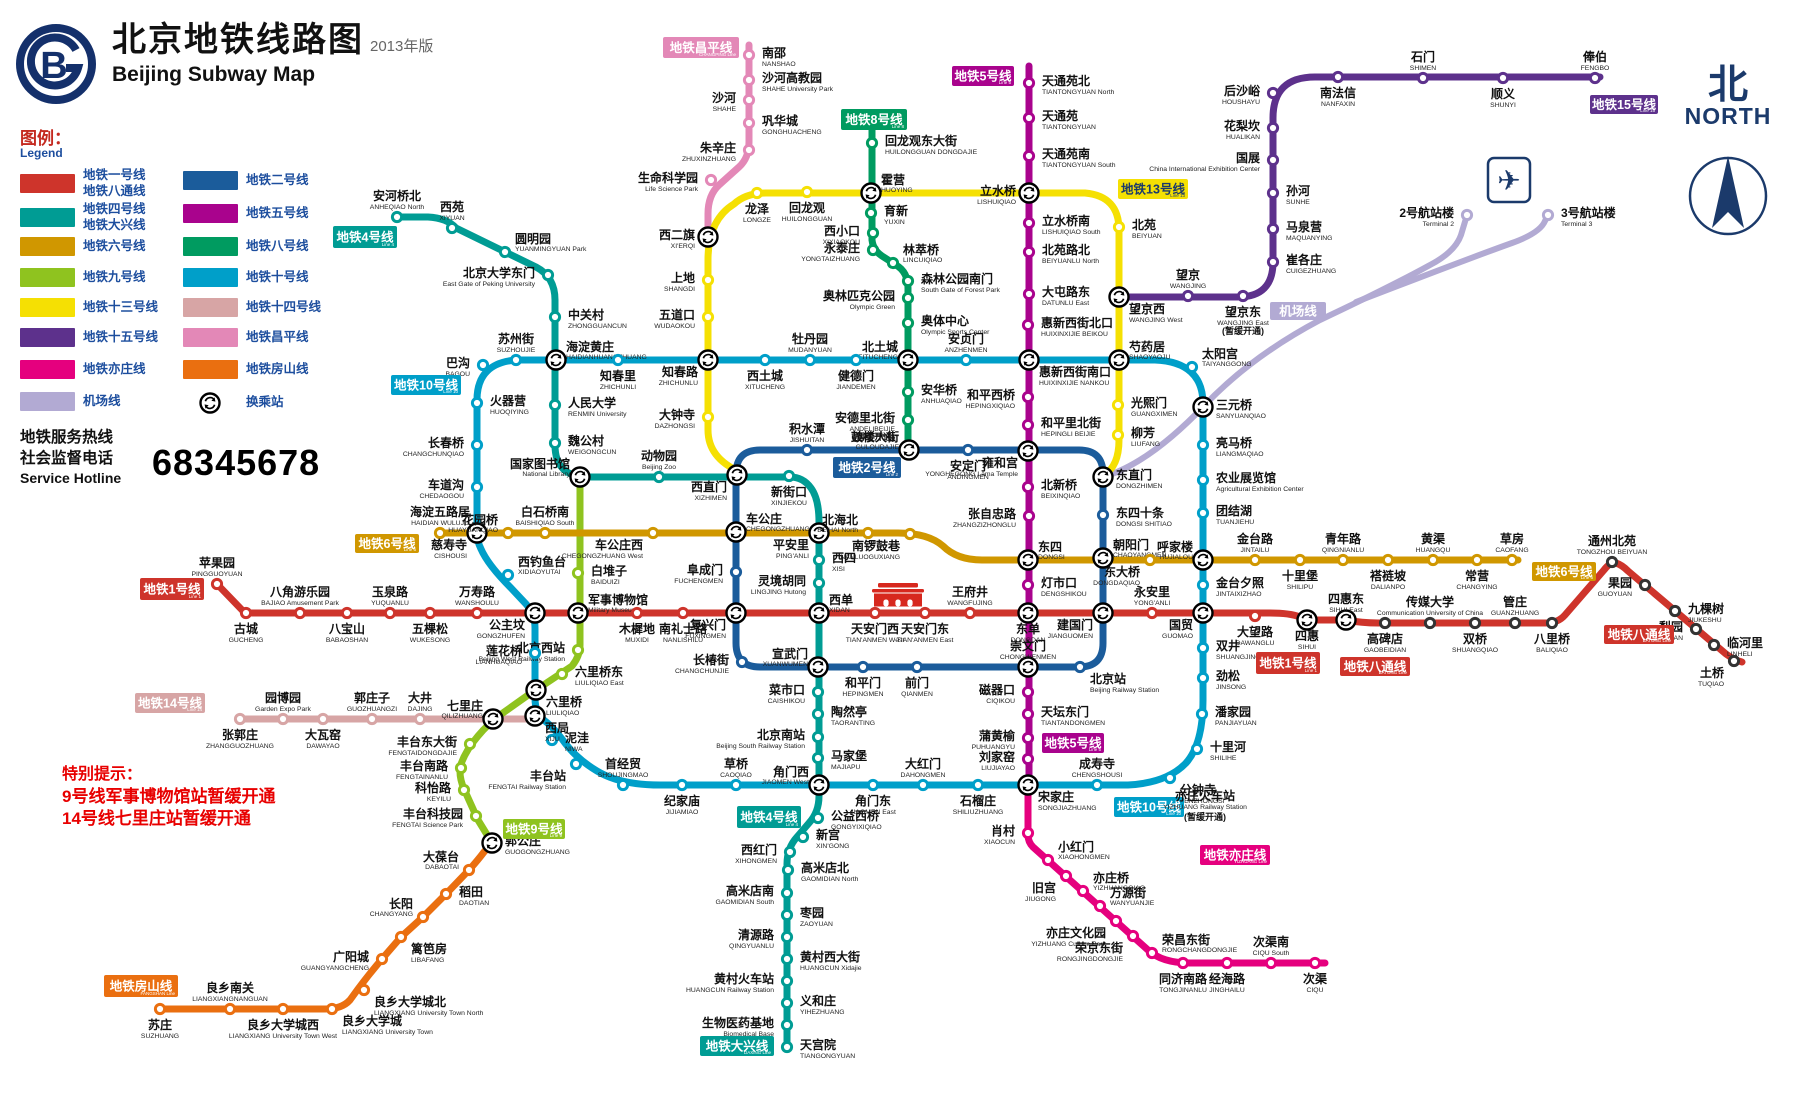 The height and width of the screenshot is (1100, 1800). What do you see at coordinates (1311, 271) in the screenshot?
I see `svg-text: CUIGEZHUANG` at bounding box center [1311, 271].